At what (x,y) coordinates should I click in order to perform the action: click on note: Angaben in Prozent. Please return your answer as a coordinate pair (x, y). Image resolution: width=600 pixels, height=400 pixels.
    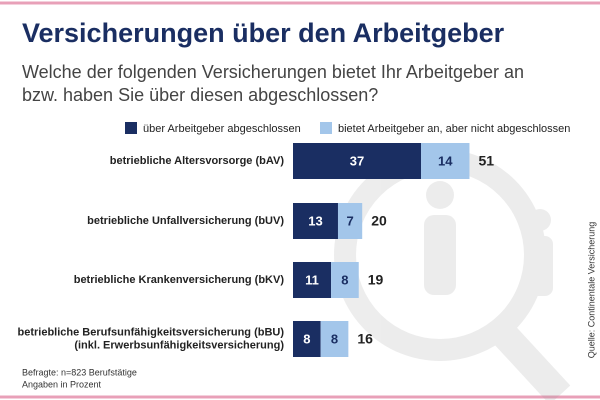
    Looking at the image, I should click on (62, 384).